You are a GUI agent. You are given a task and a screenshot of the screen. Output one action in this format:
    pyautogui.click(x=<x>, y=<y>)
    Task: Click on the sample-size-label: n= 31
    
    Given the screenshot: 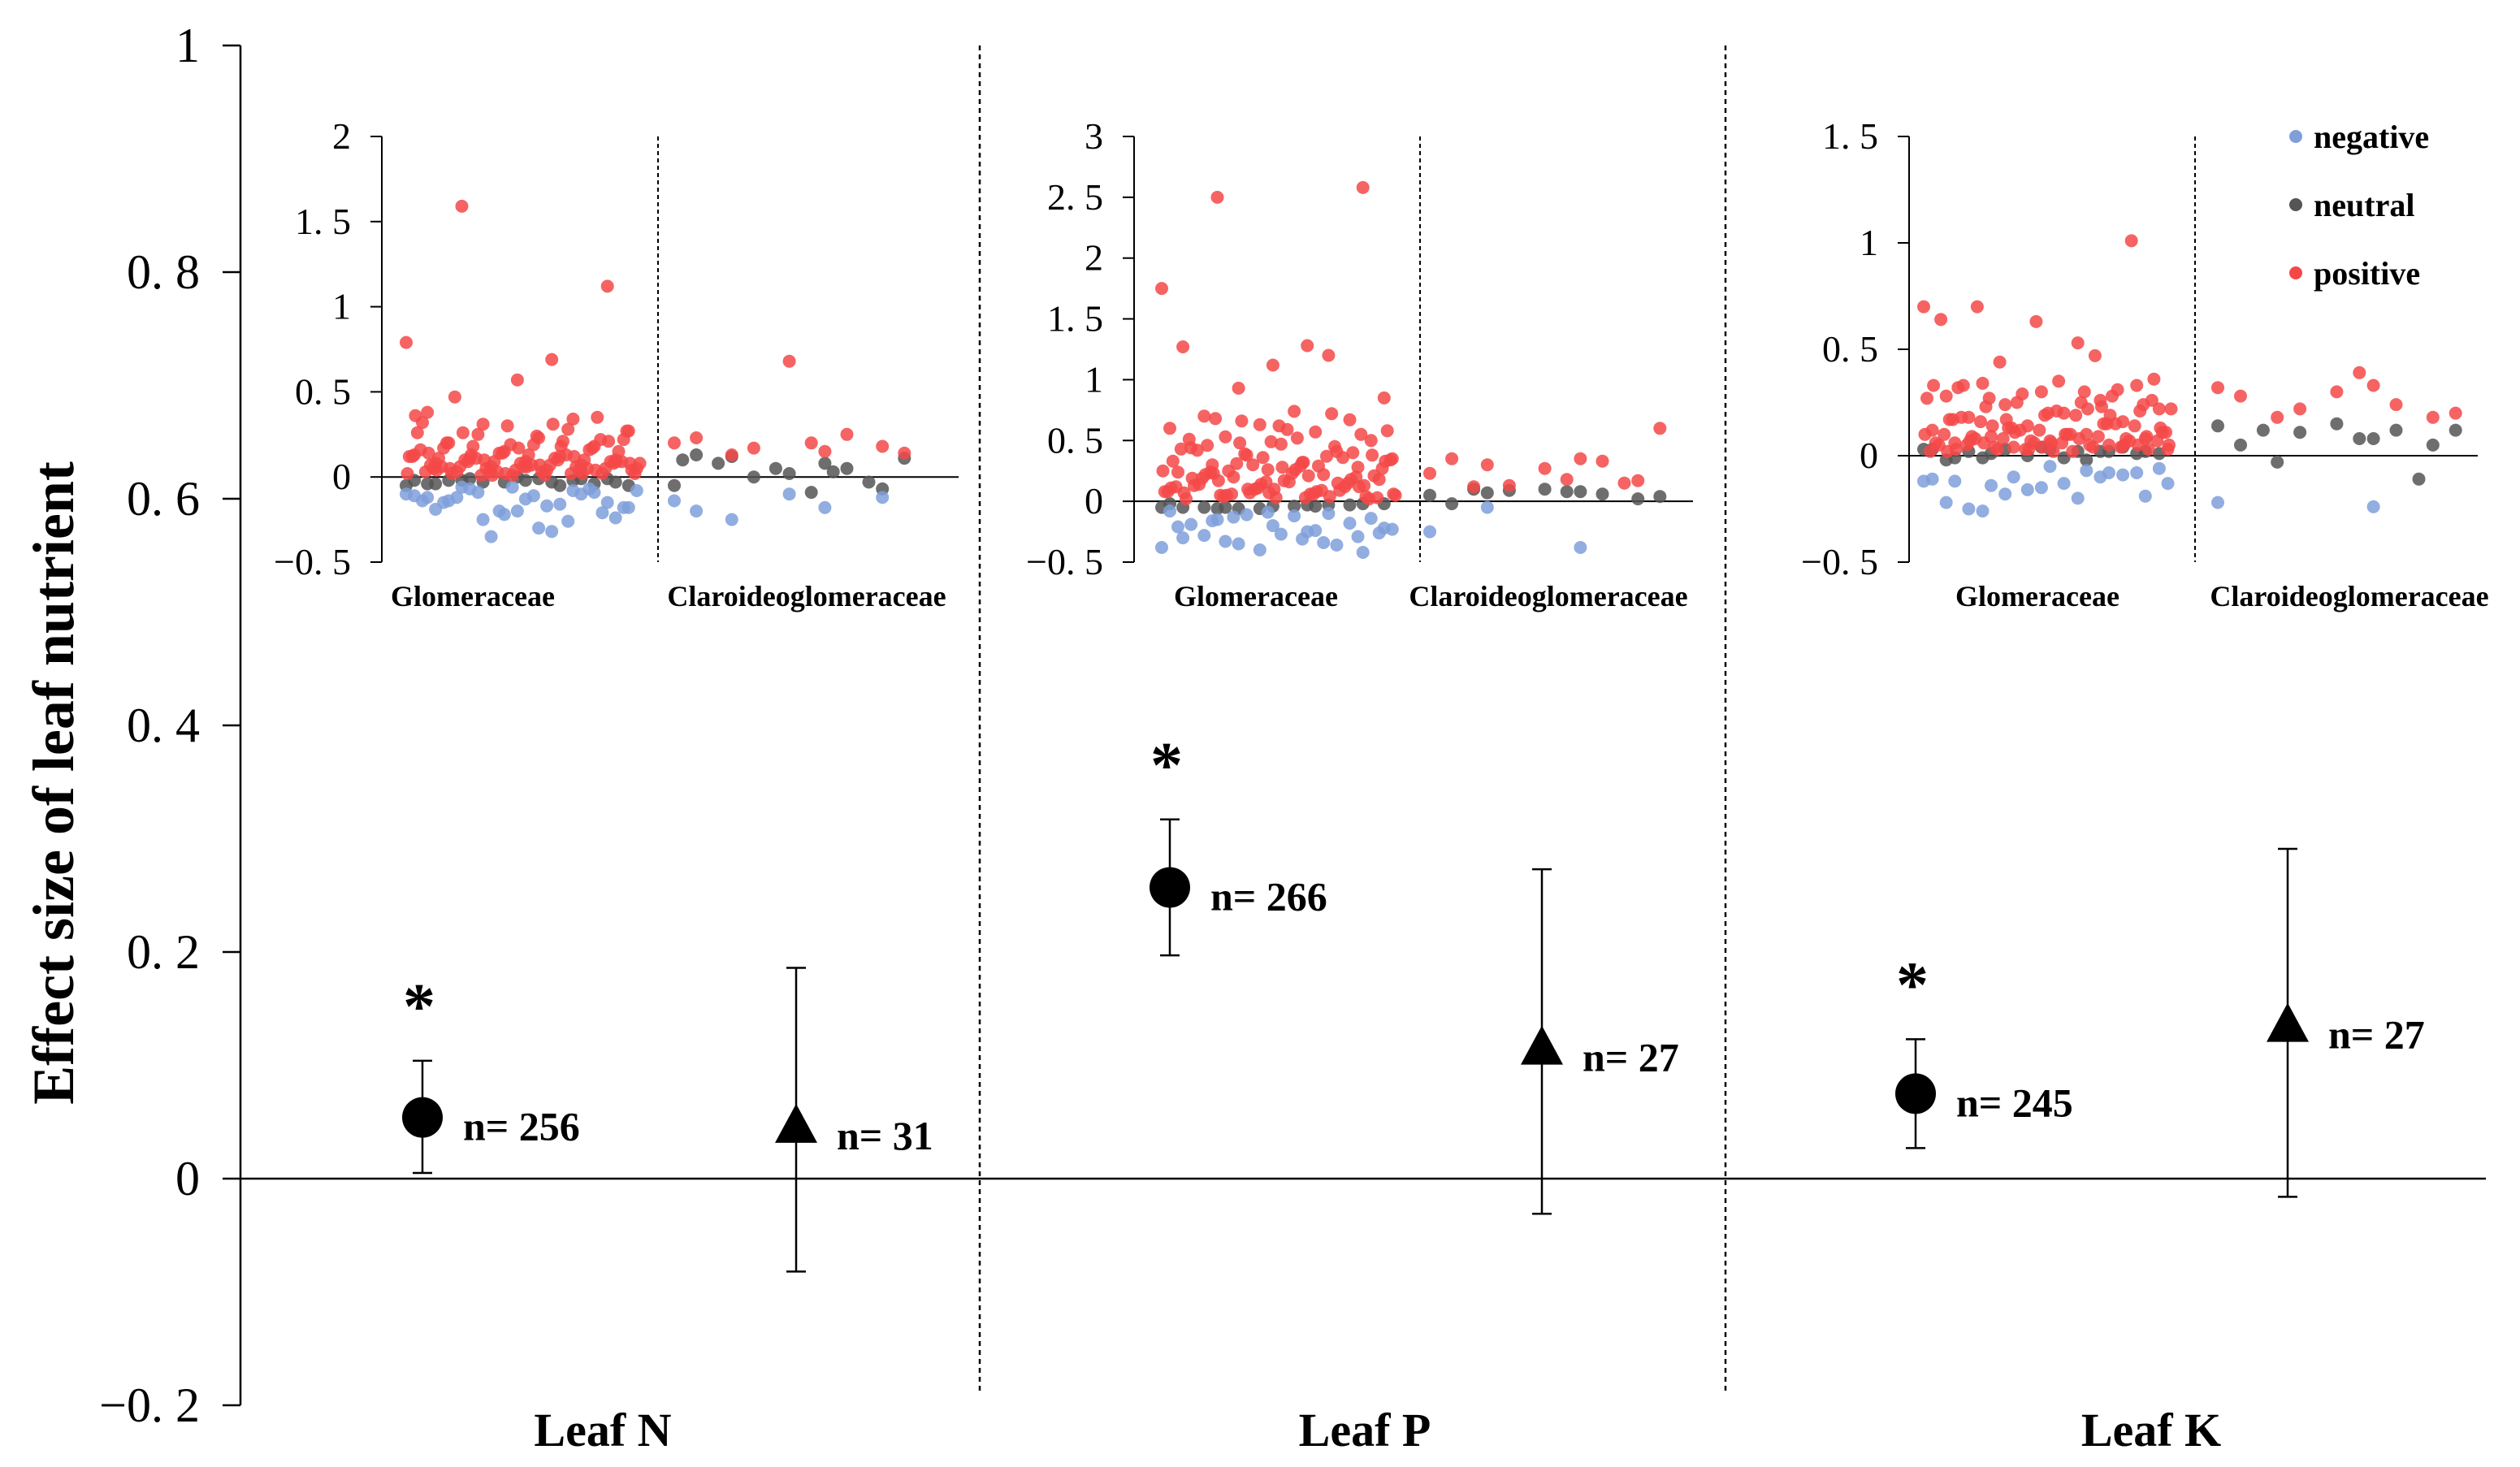 What is the action you would take?
    pyautogui.click(x=885, y=1135)
    